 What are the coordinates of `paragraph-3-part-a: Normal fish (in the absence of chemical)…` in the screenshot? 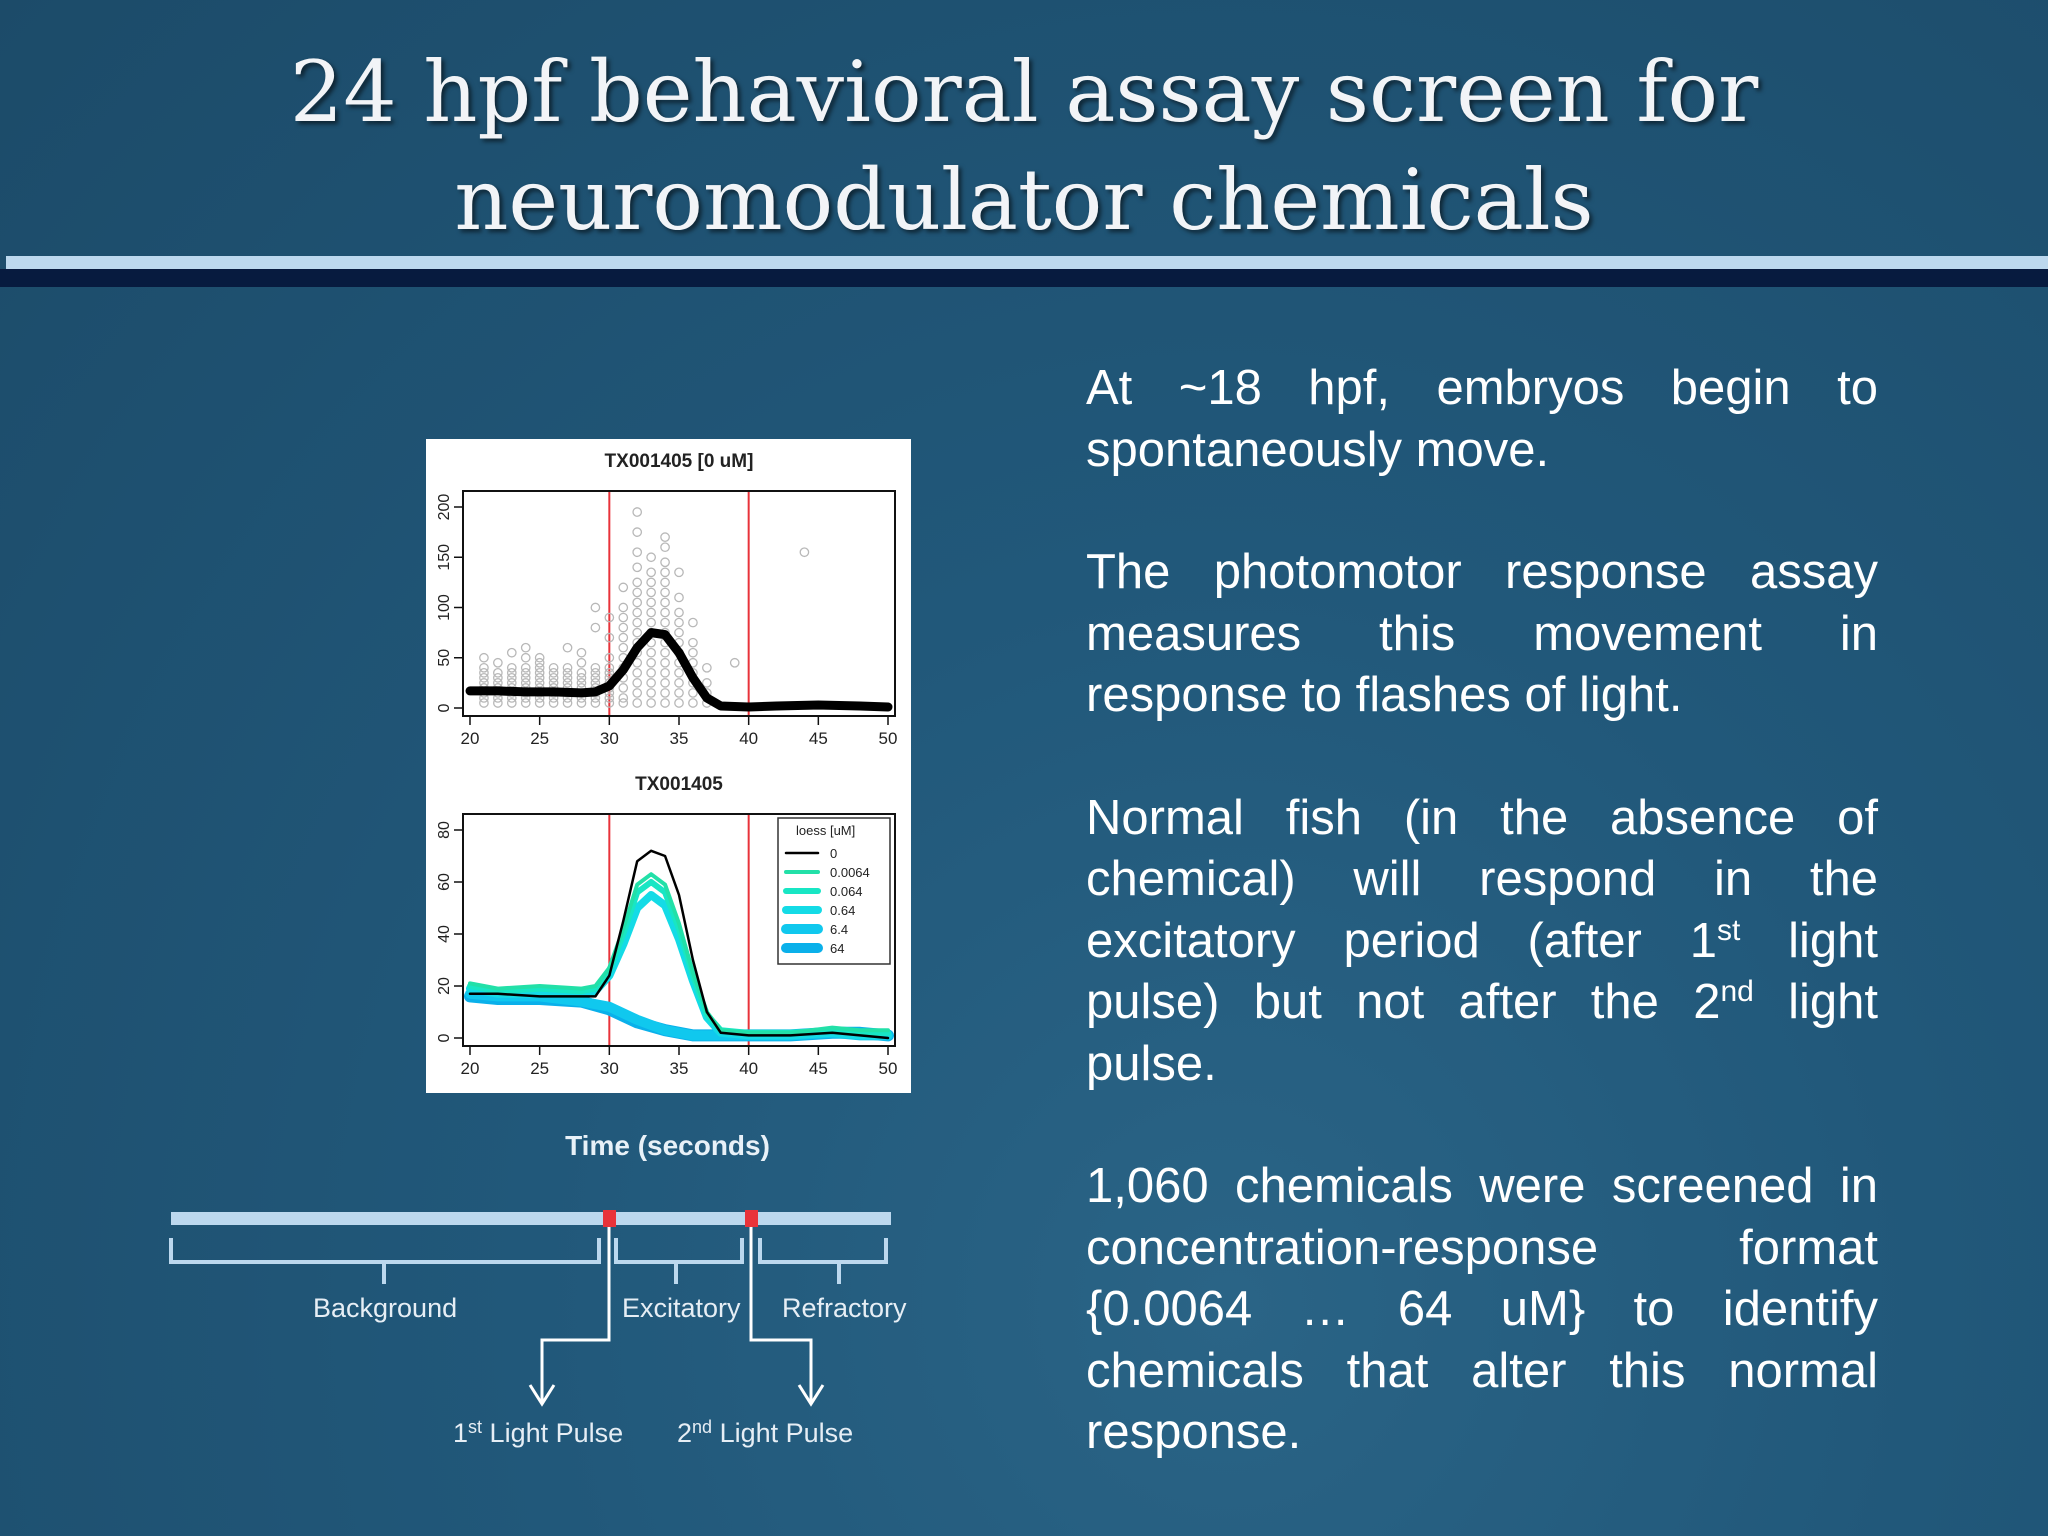 It's located at (1482, 879).